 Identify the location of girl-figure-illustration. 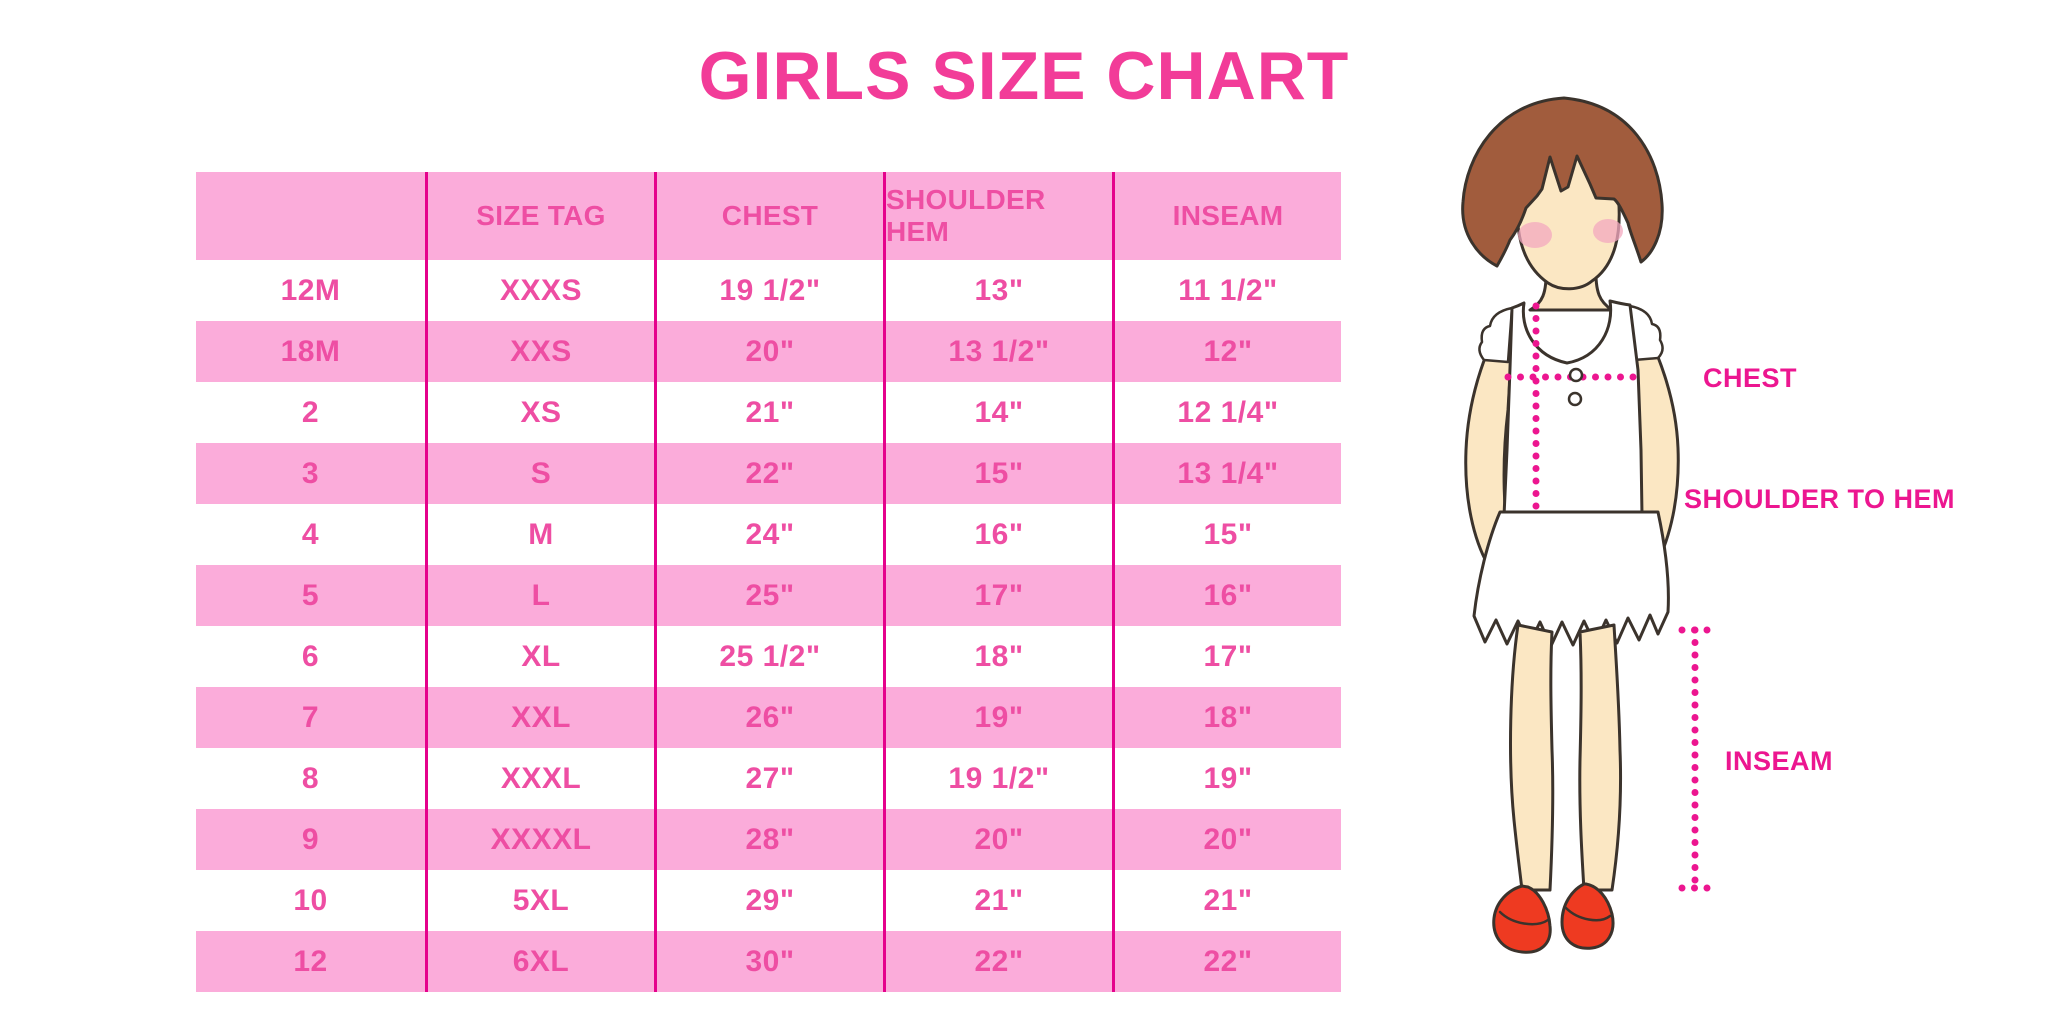
(1586, 525).